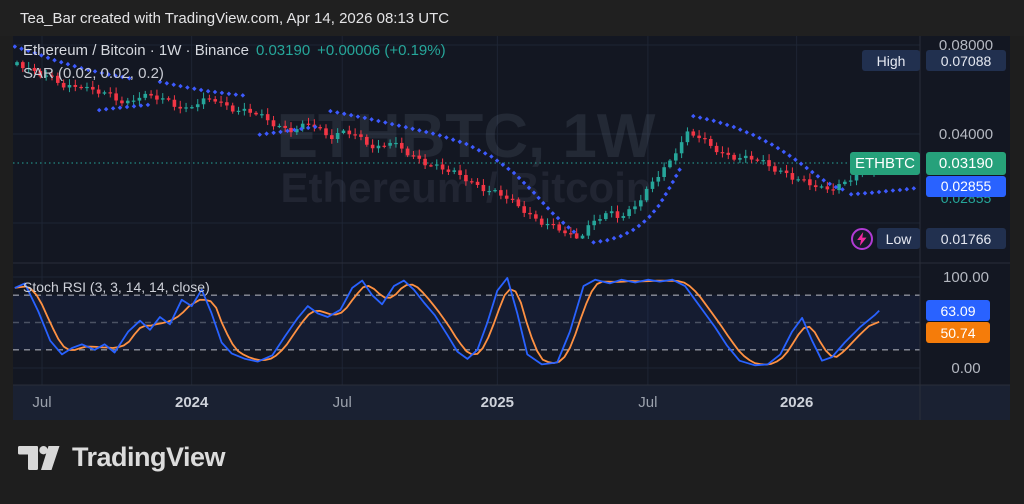 The height and width of the screenshot is (504, 1024). What do you see at coordinates (966, 239) in the screenshot?
I see `low-badge-value: 0.01766` at bounding box center [966, 239].